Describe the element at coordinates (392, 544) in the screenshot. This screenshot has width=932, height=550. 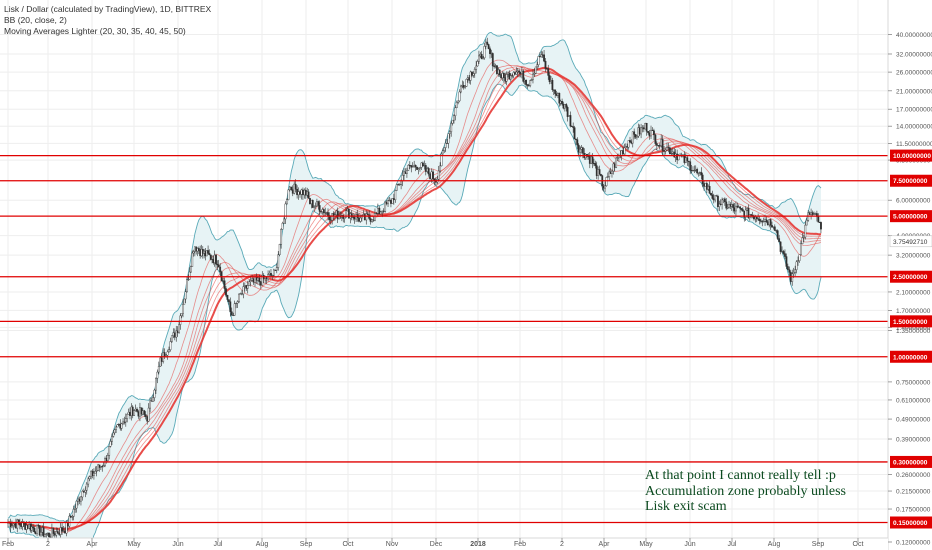
I see `x-tick-label: Nov` at that location.